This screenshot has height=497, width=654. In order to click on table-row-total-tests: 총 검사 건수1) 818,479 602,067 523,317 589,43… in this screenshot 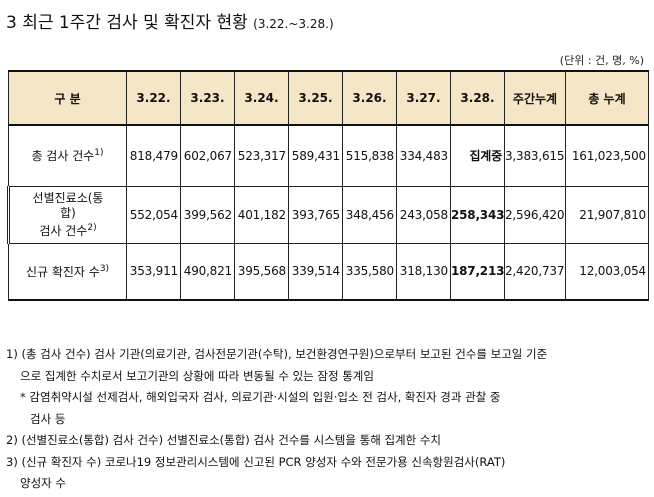, I will do `click(328, 155)`.